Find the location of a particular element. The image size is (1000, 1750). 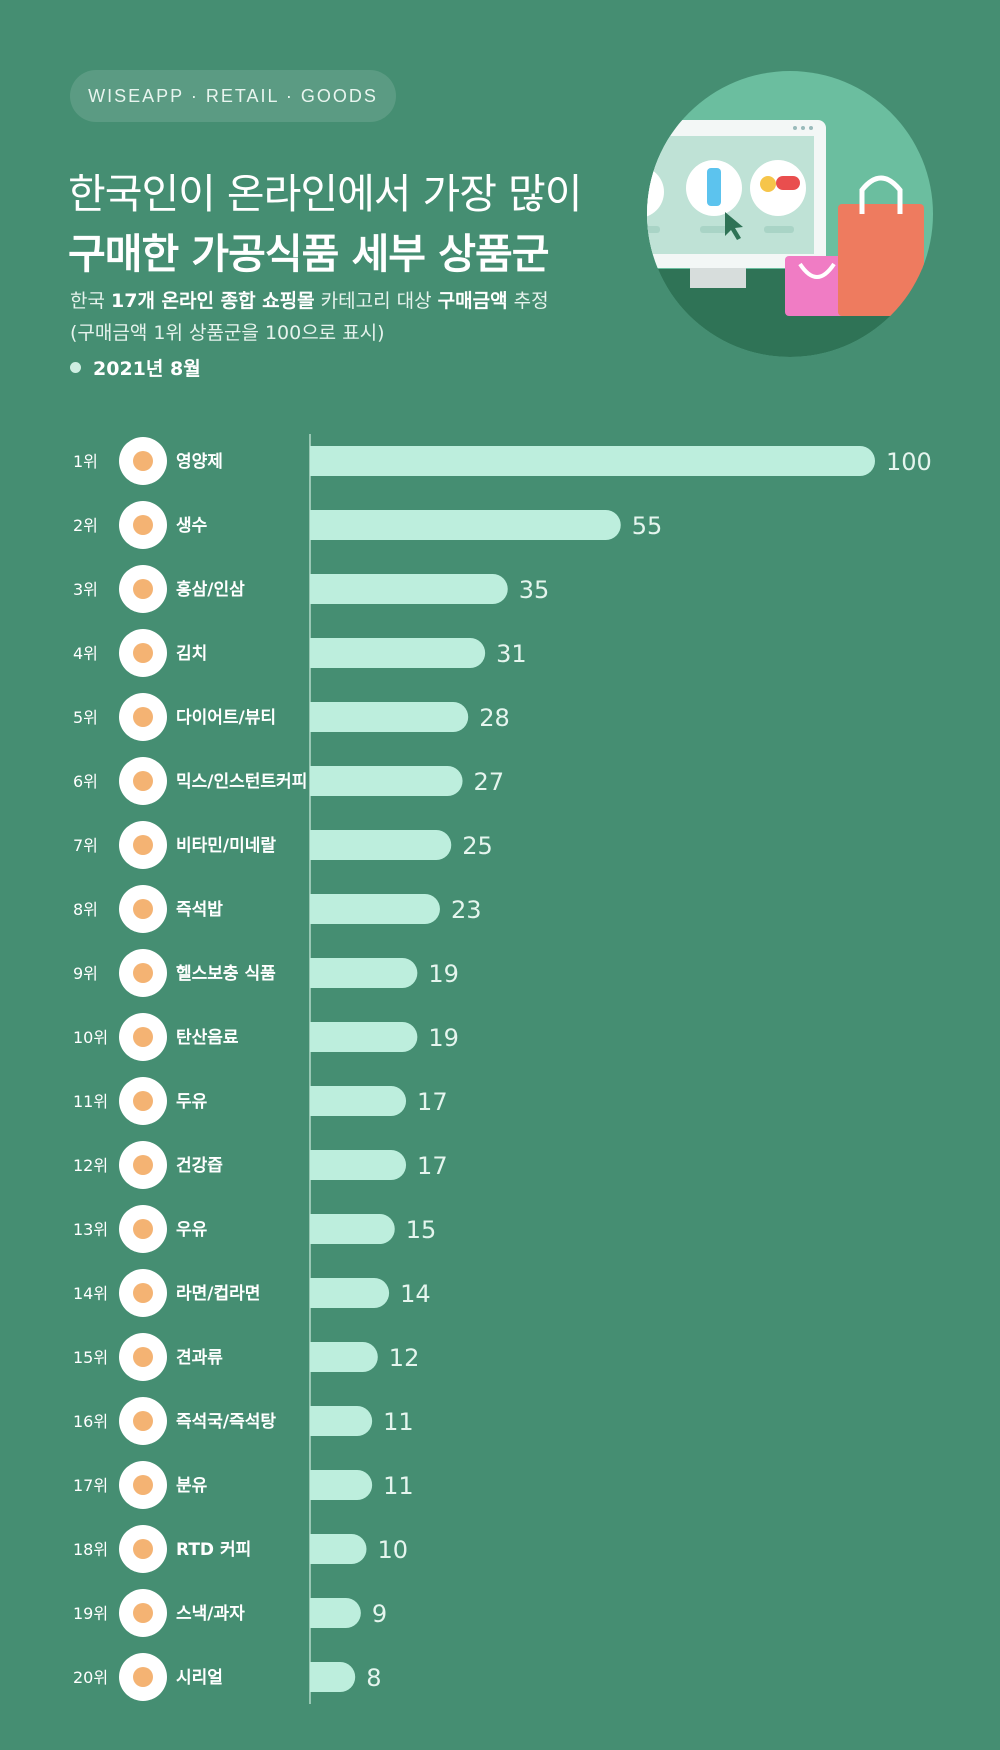

hero-illustration is located at coordinates (790, 214).